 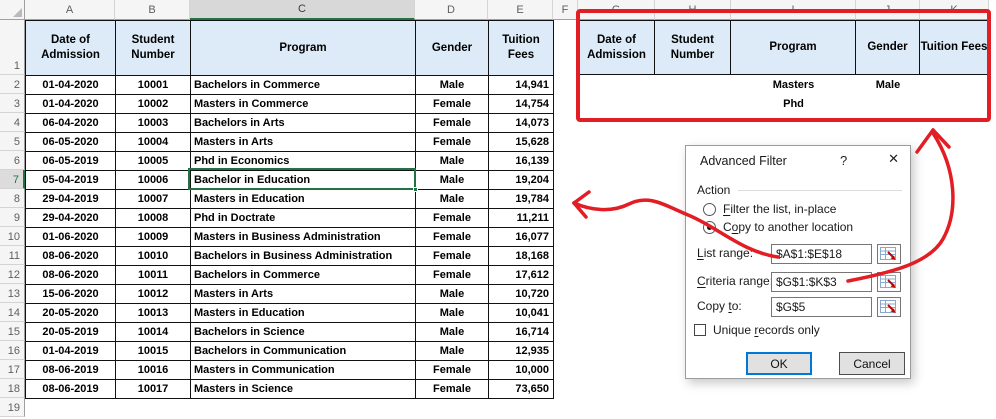 What do you see at coordinates (709, 209) in the screenshot?
I see `radio-circle-icon` at bounding box center [709, 209].